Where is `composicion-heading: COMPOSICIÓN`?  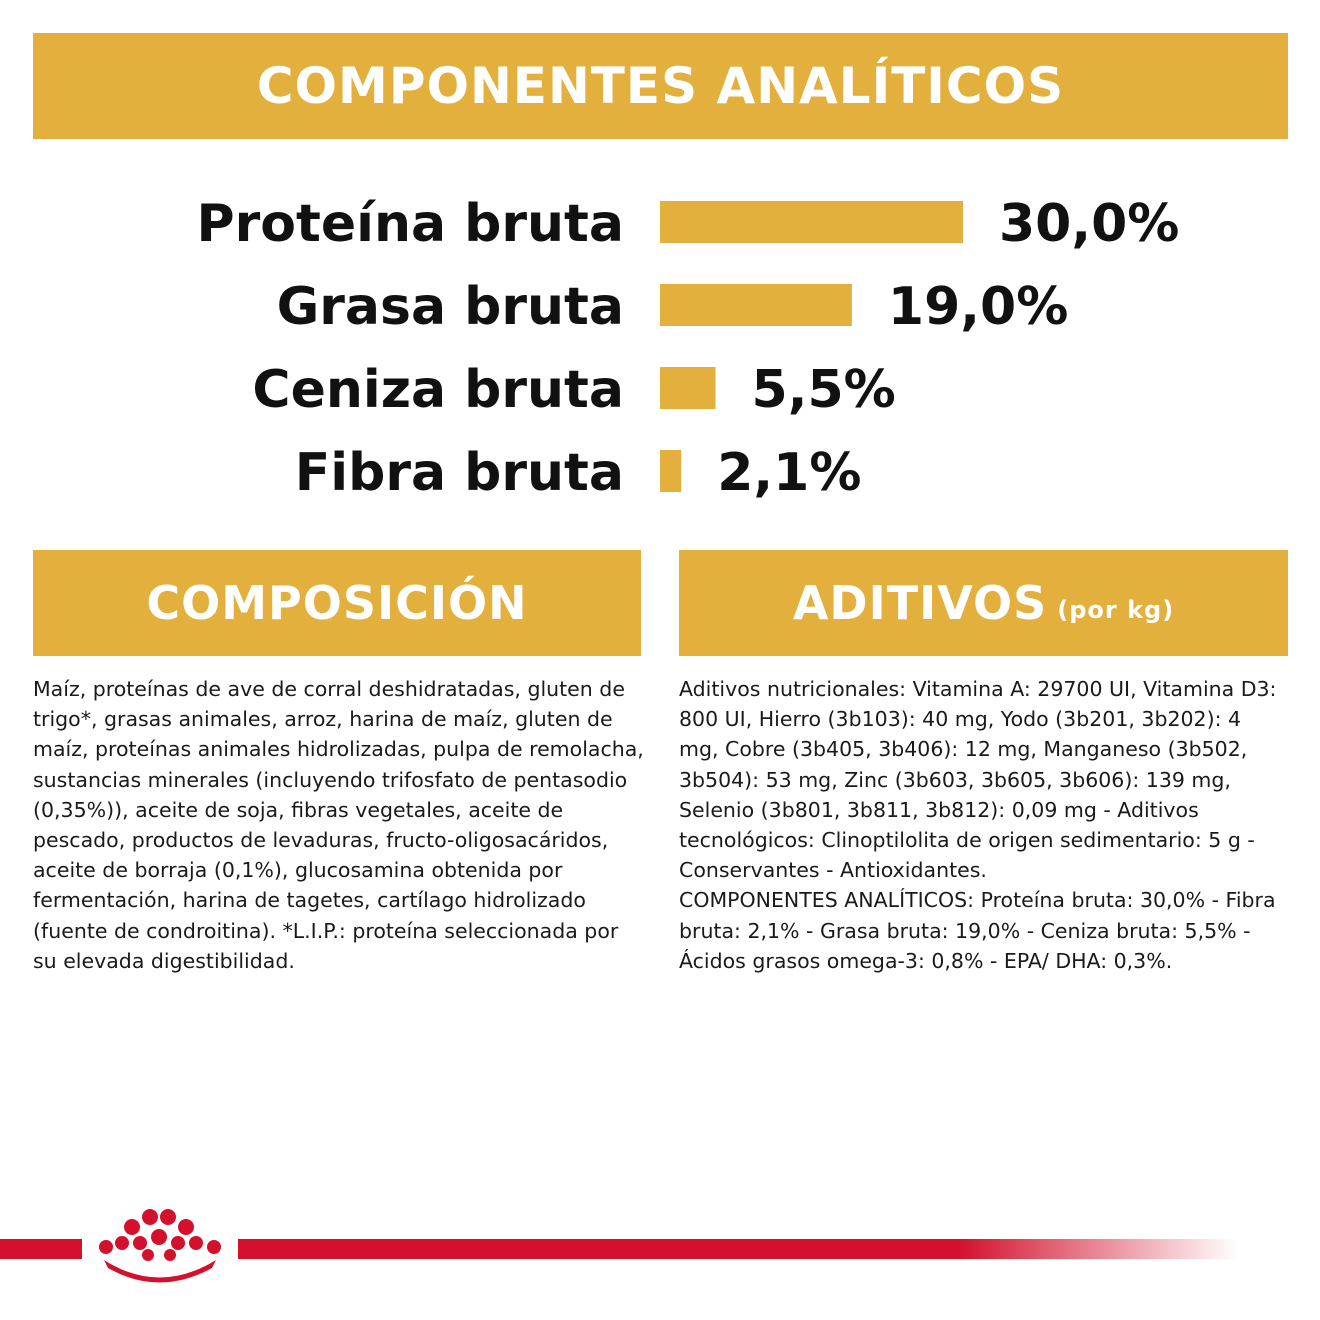
composicion-heading: COMPOSICIÓN is located at coordinates (337, 603).